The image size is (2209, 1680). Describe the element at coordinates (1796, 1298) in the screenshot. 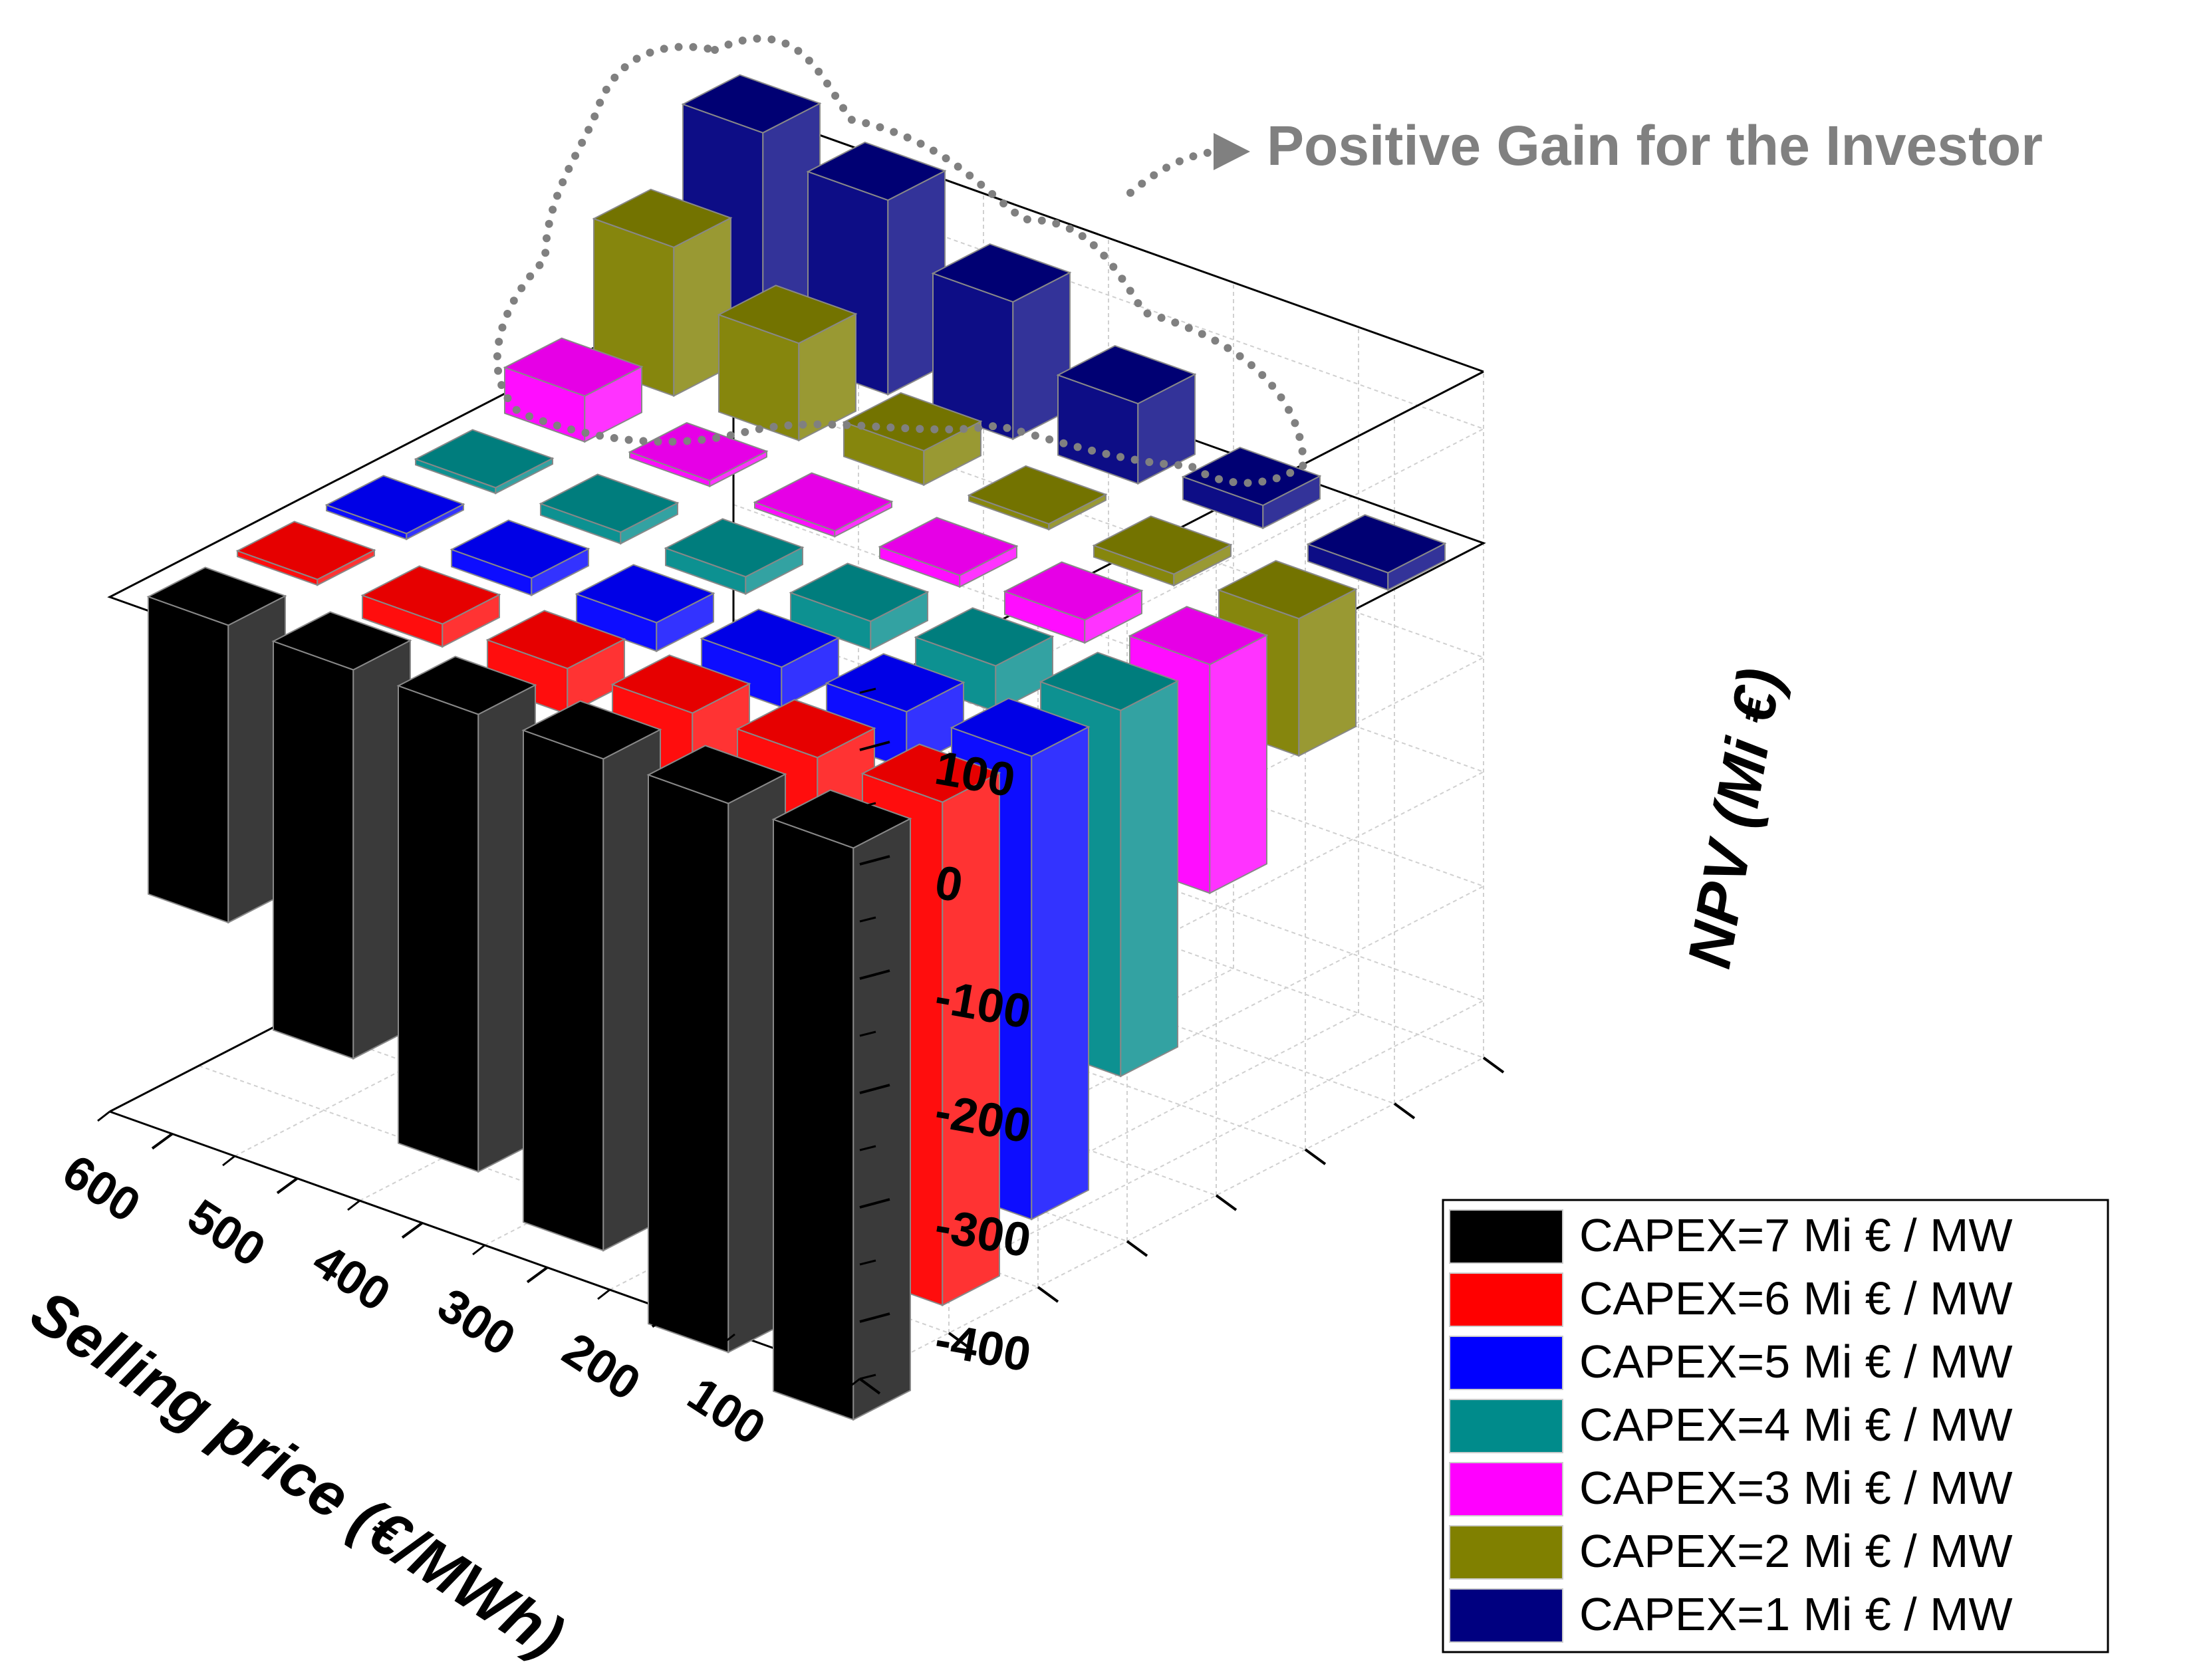

I see `legend-entry-label: CAPEX=6 Mi € / MW` at that location.